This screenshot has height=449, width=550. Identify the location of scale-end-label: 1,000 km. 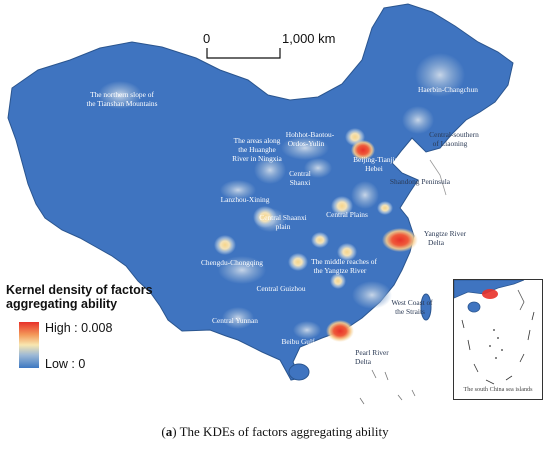
(308, 38).